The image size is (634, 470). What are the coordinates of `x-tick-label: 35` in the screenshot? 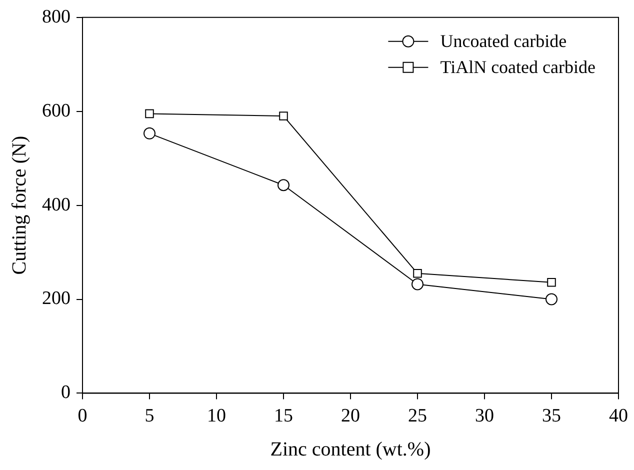 It's located at (551, 416).